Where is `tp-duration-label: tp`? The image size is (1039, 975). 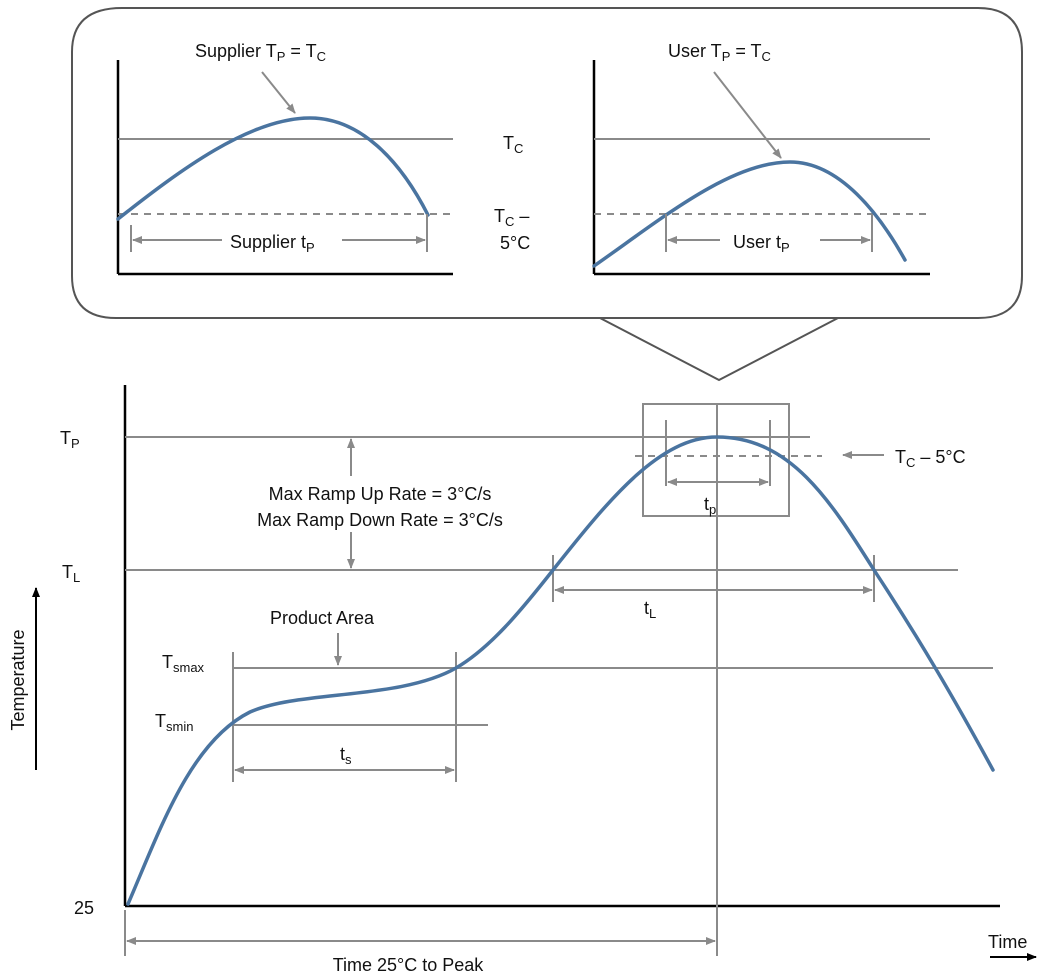 tp-duration-label: tp is located at coordinates (710, 505).